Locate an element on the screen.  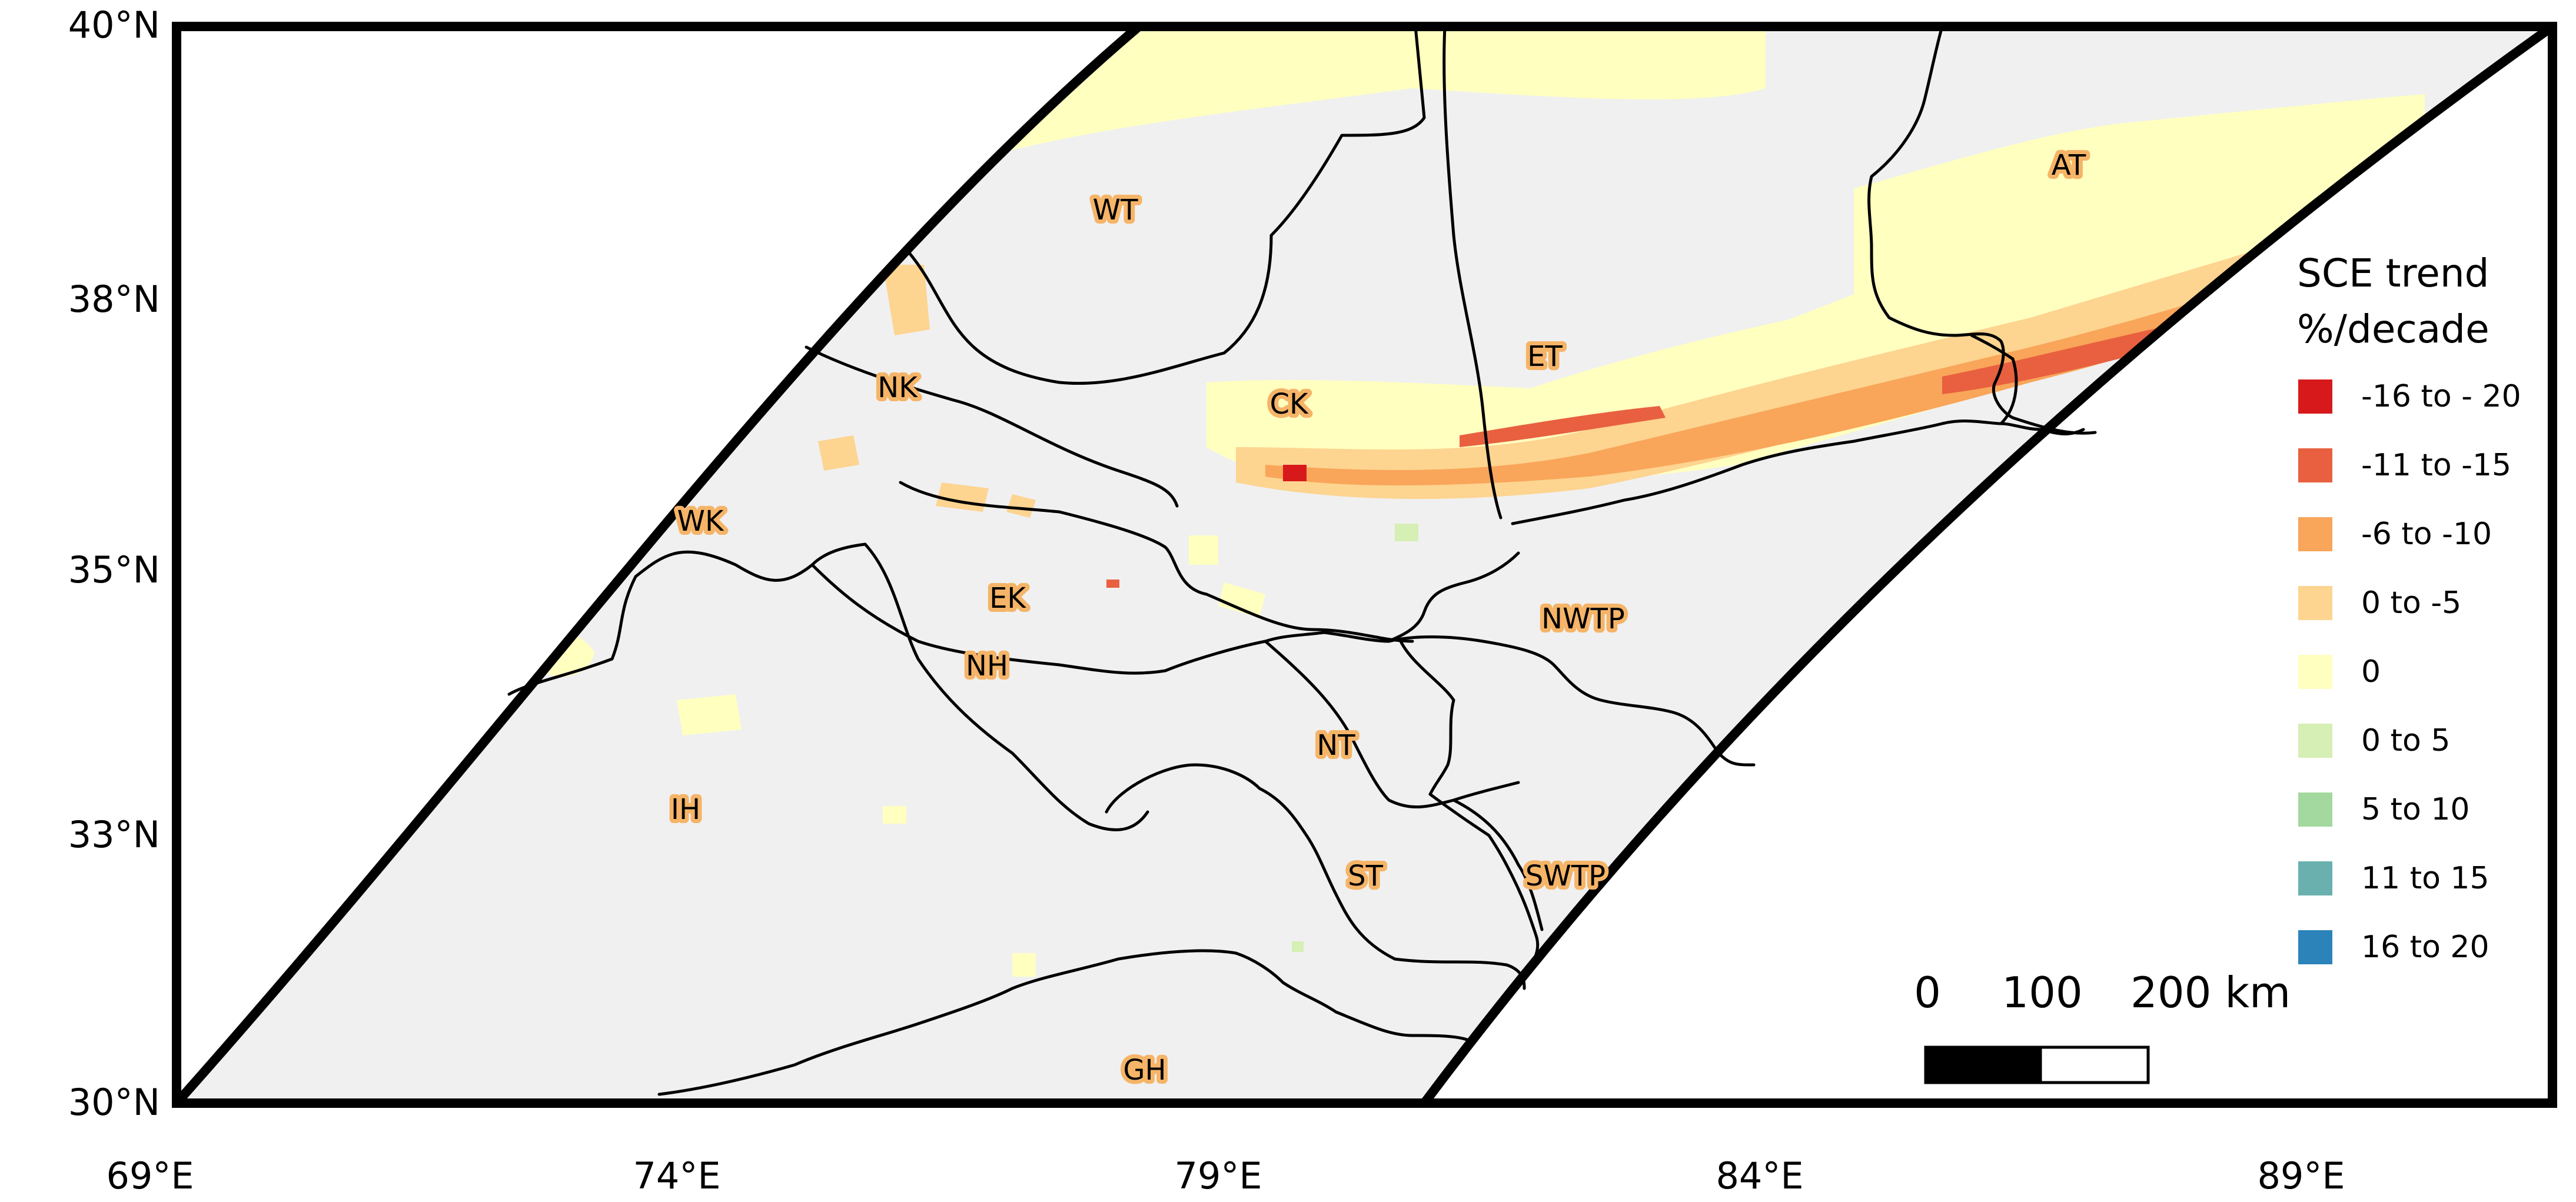
trend-scatter-ih is located at coordinates (856, 836).